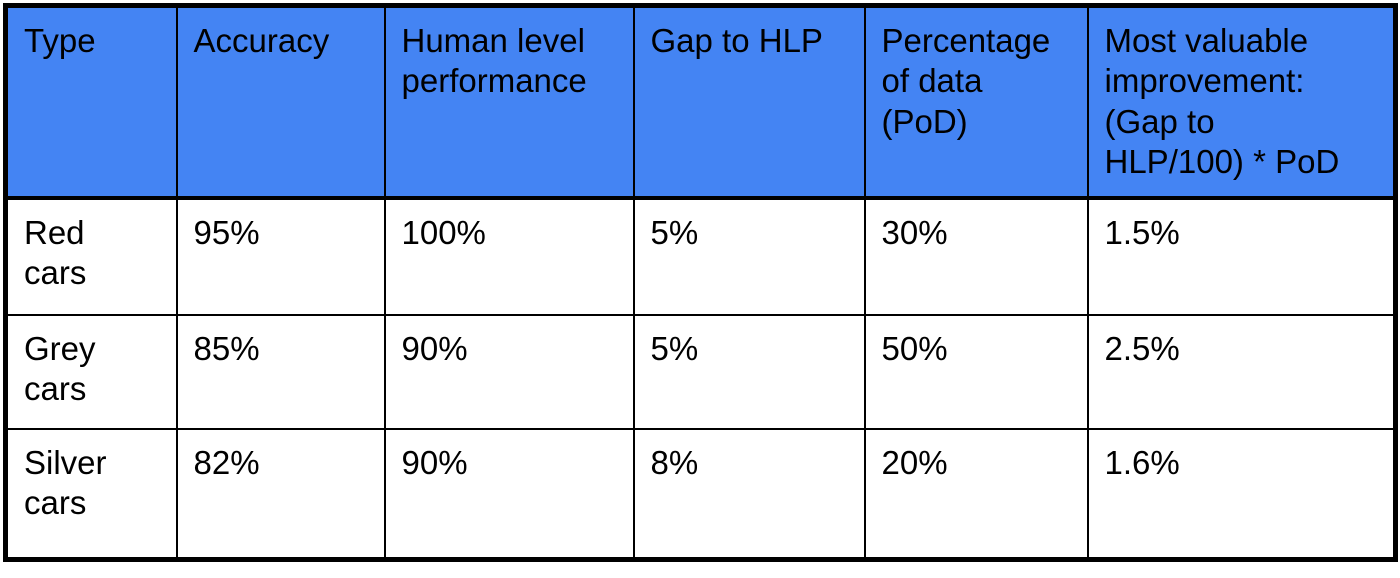 Image resolution: width=1400 pixels, height=578 pixels. Describe the element at coordinates (91, 102) in the screenshot. I see `header-cell-type: Type` at that location.